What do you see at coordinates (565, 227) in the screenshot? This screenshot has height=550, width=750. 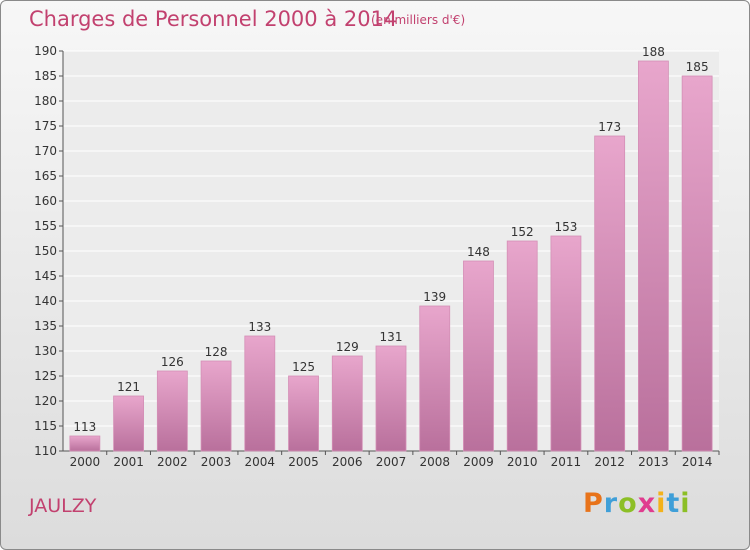 I see `value-label: 153` at bounding box center [565, 227].